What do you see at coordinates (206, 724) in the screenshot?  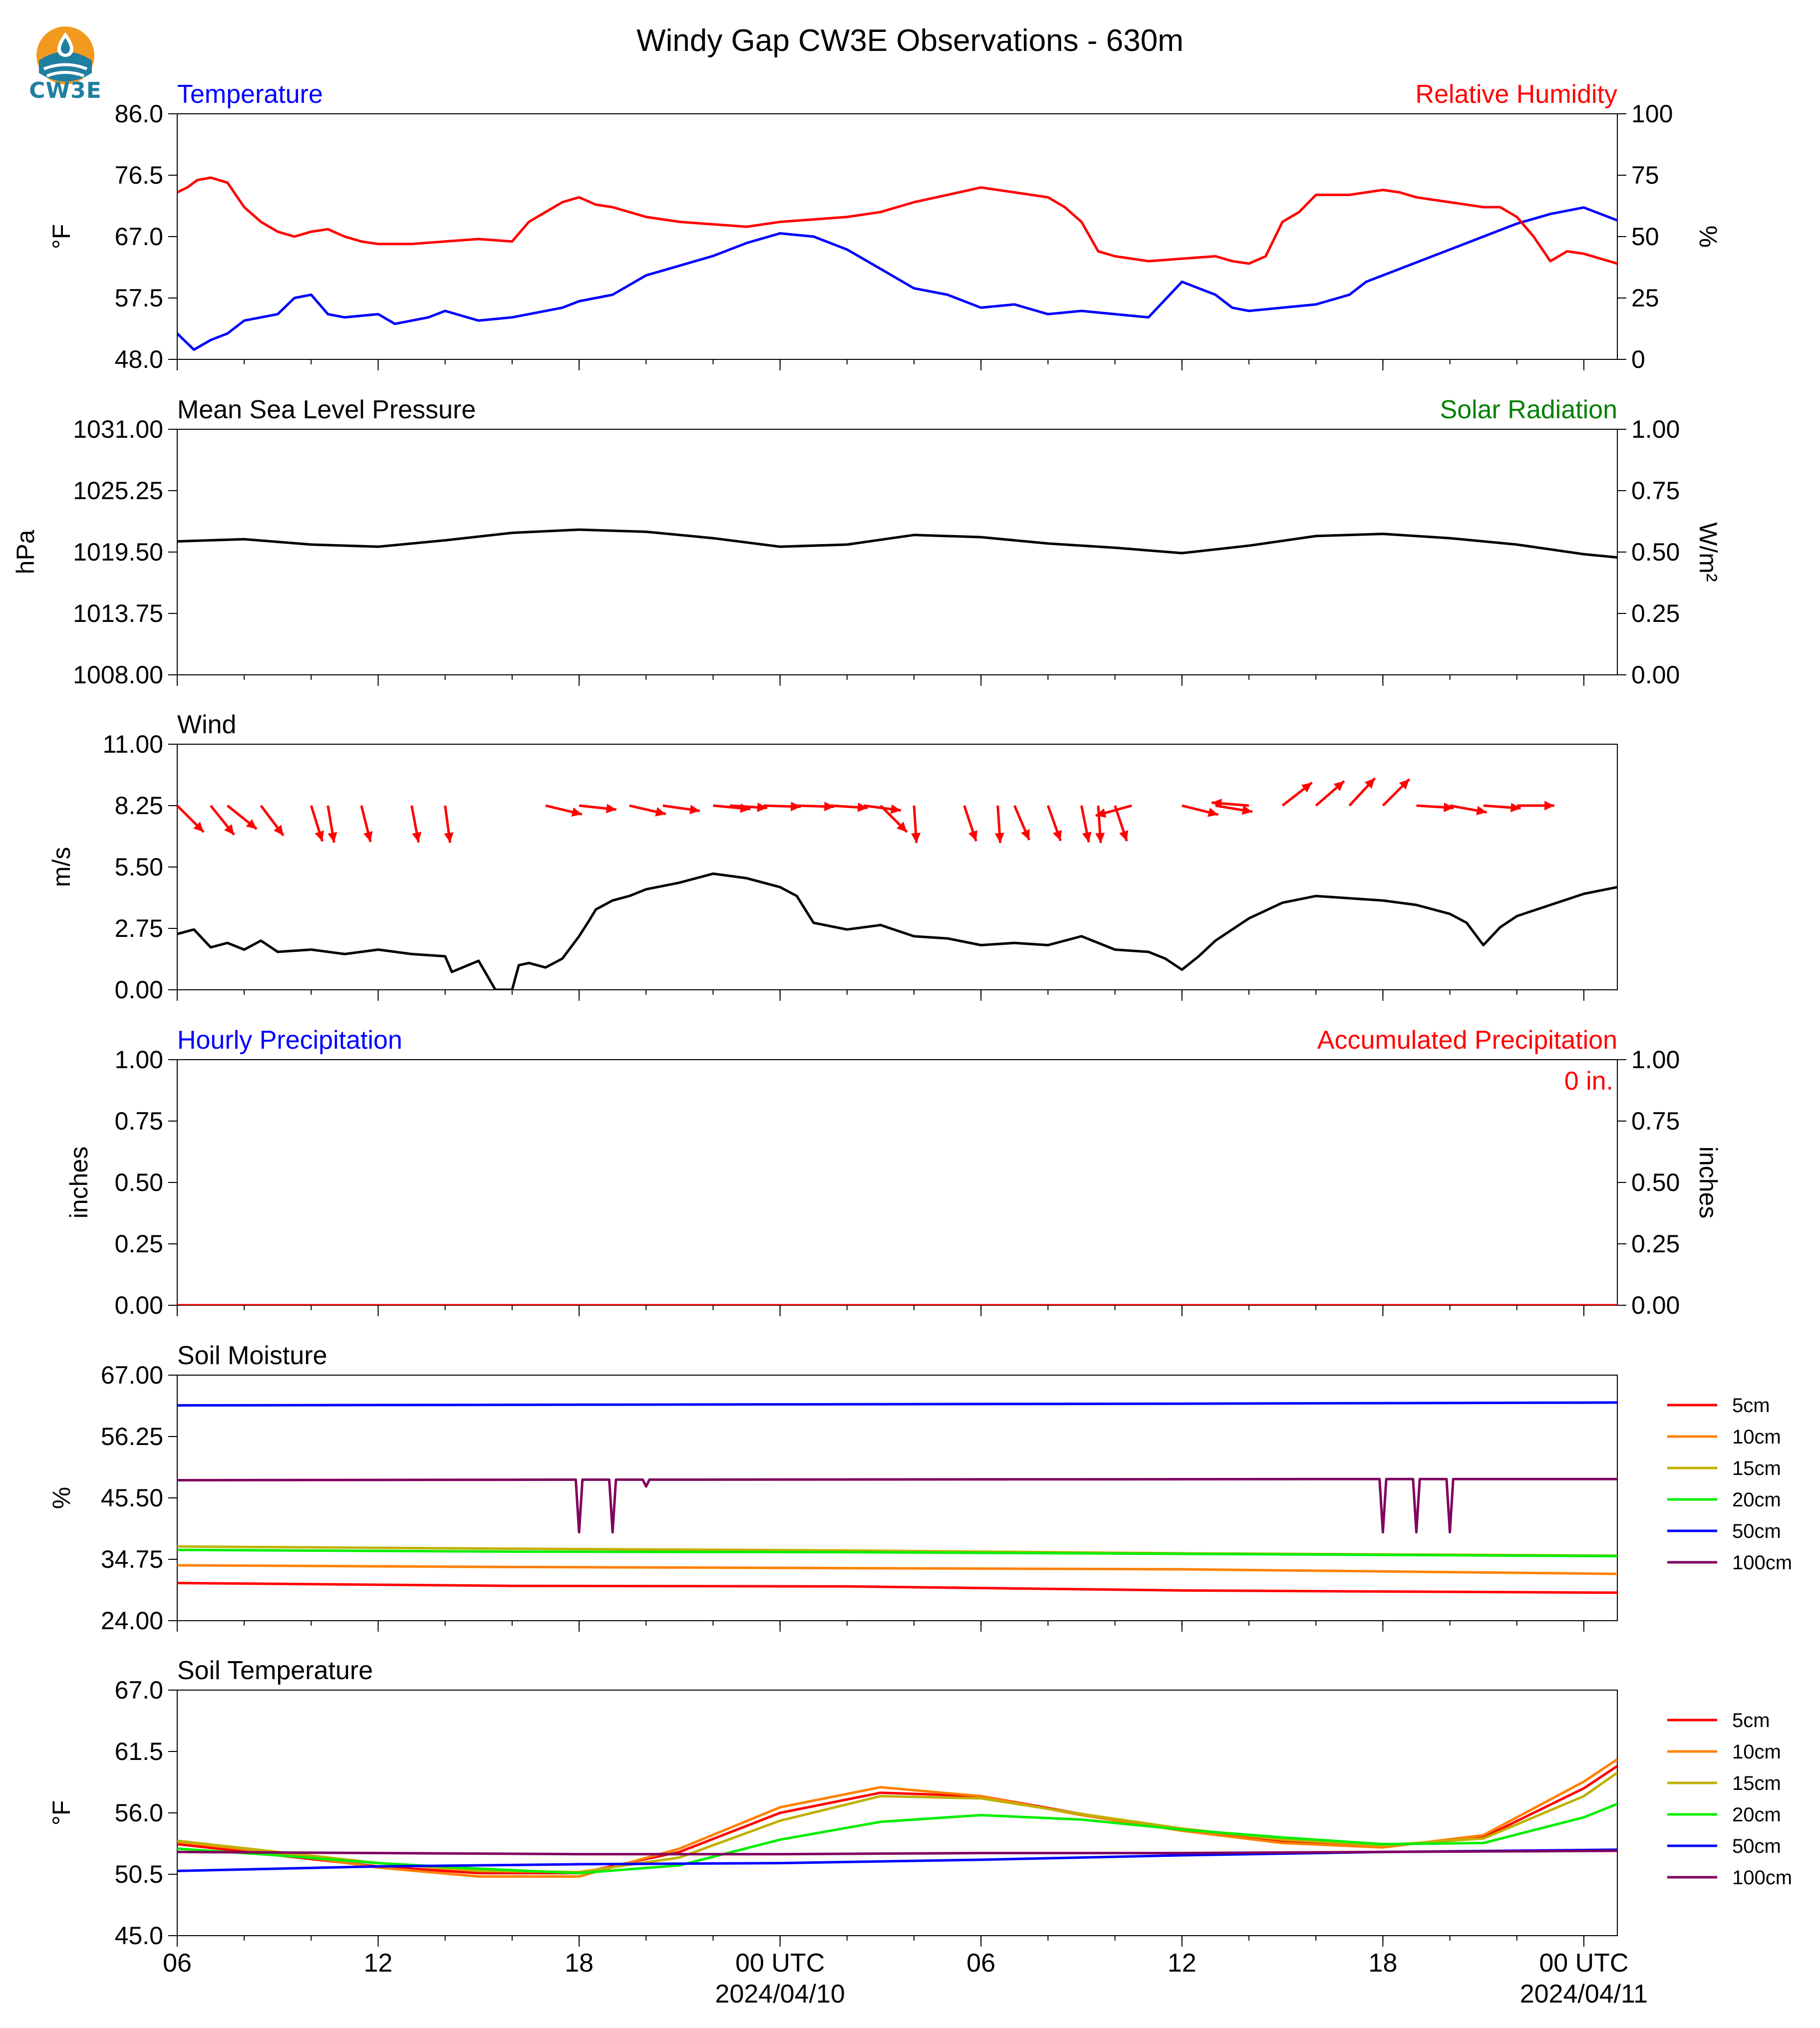 I see `panel-title-left: Wind` at bounding box center [206, 724].